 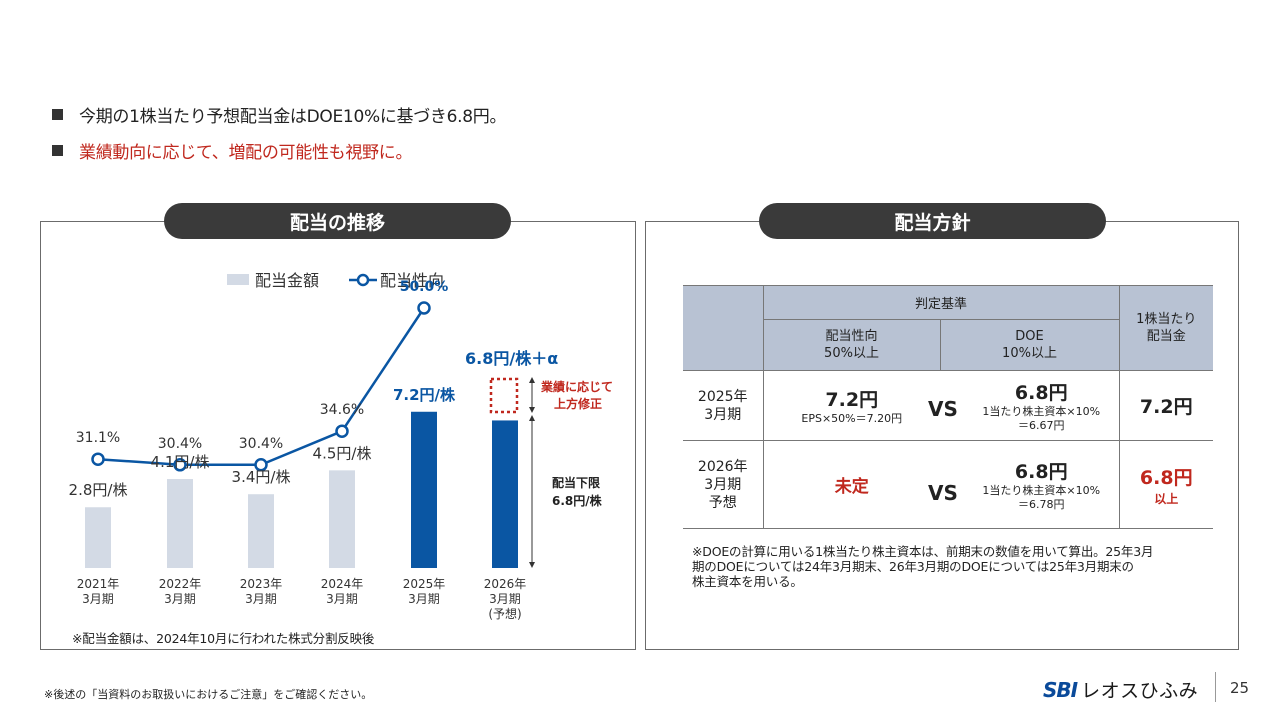 What do you see at coordinates (722, 466) in the screenshot?
I see `period-year: 2026年` at bounding box center [722, 466].